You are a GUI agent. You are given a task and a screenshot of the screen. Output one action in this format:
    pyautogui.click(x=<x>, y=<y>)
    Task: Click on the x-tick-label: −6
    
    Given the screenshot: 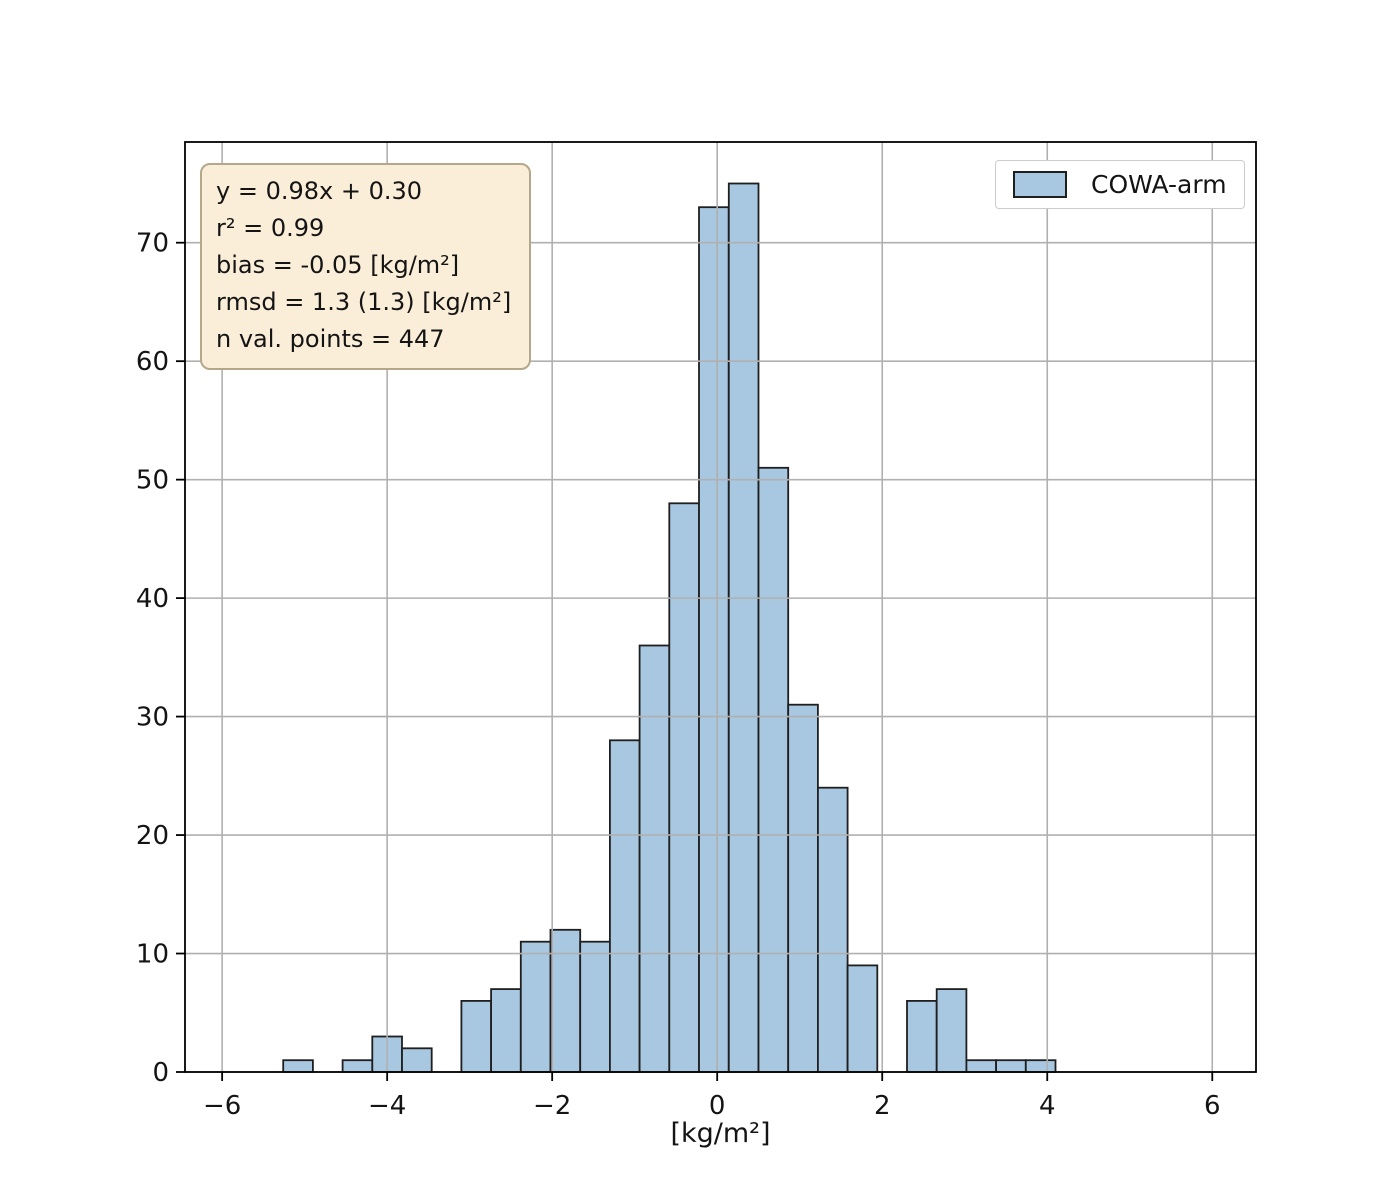 What is the action you would take?
    pyautogui.click(x=222, y=1106)
    